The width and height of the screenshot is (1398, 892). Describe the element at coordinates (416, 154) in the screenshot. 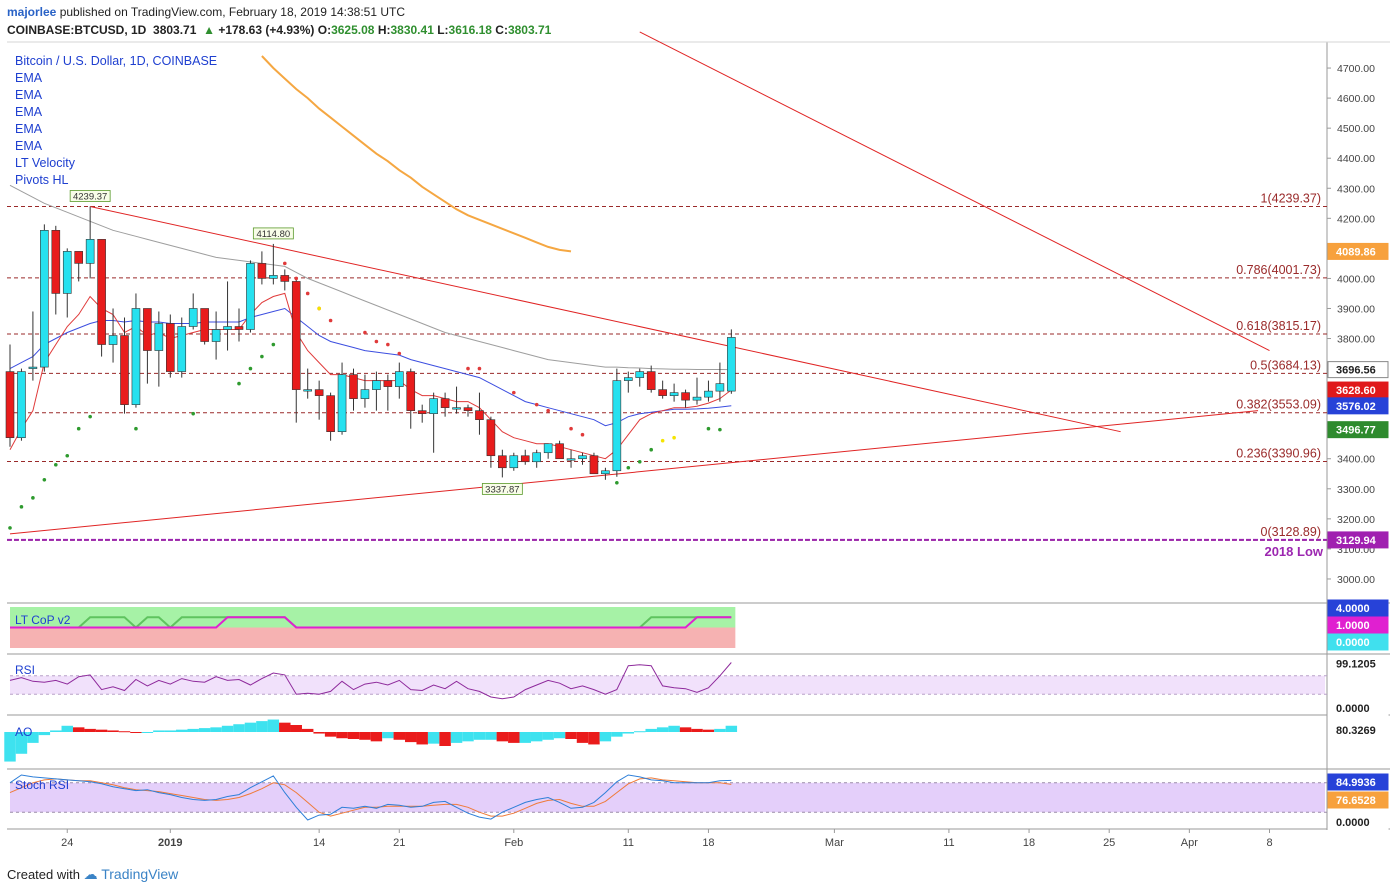

I see `ema-orange-line` at that location.